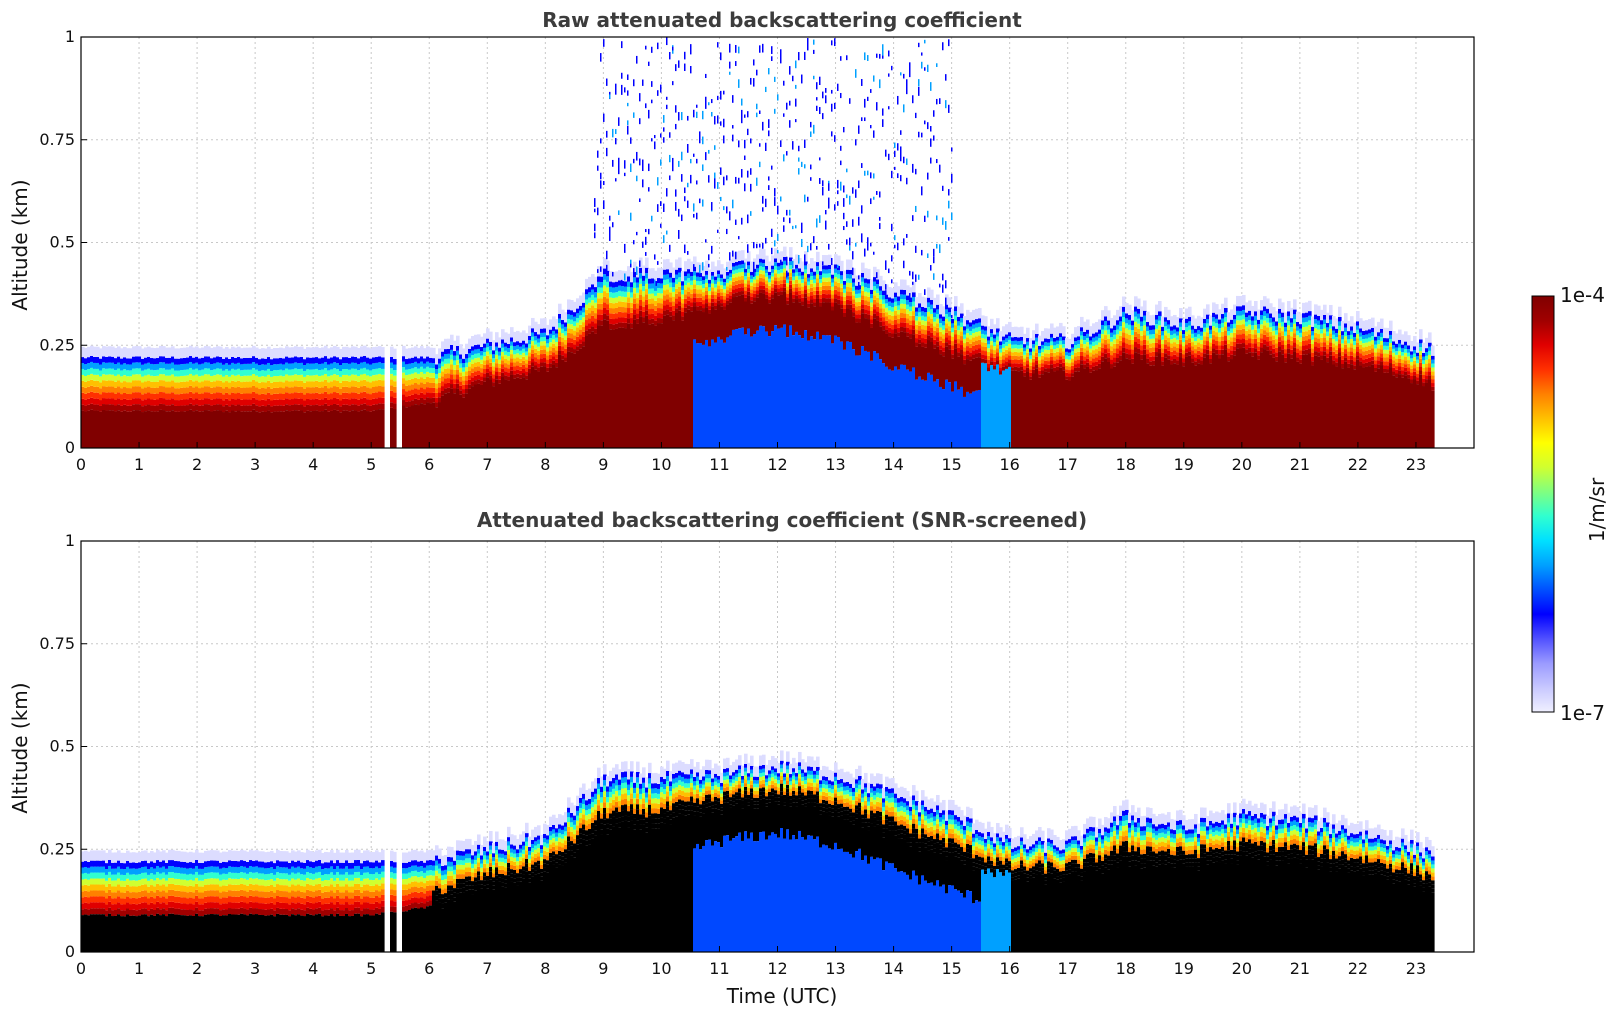 The height and width of the screenshot is (1020, 1621). What do you see at coordinates (1009, 464) in the screenshot?
I see `x-tick-label: 16` at bounding box center [1009, 464].